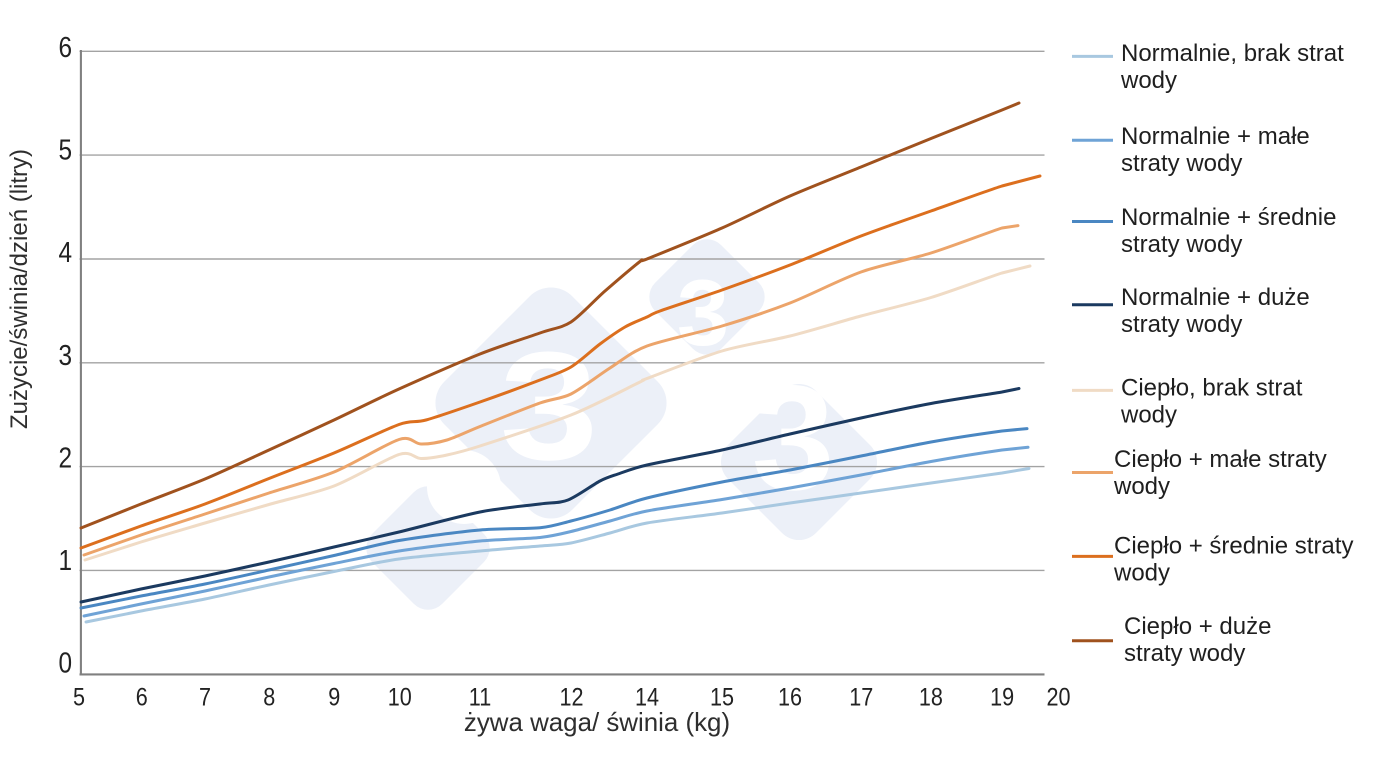 The width and height of the screenshot is (1378, 772). Describe the element at coordinates (19, 289) in the screenshot. I see `svg-text: Zużycie/świnia/dzień (litry)` at that location.